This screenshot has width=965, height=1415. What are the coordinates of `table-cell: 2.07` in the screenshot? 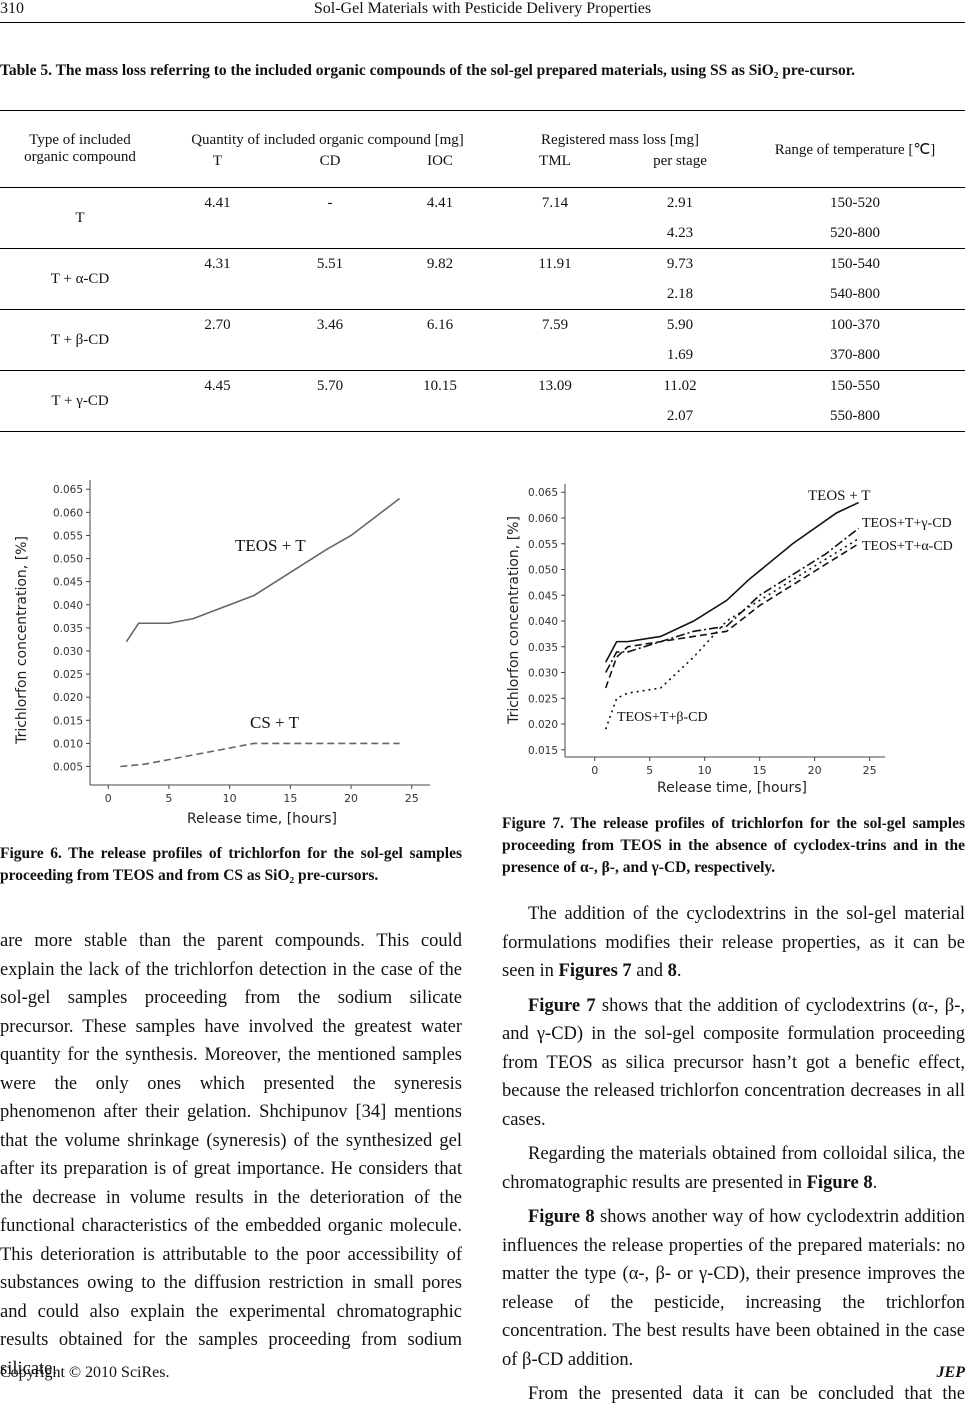 It's located at (680, 416).